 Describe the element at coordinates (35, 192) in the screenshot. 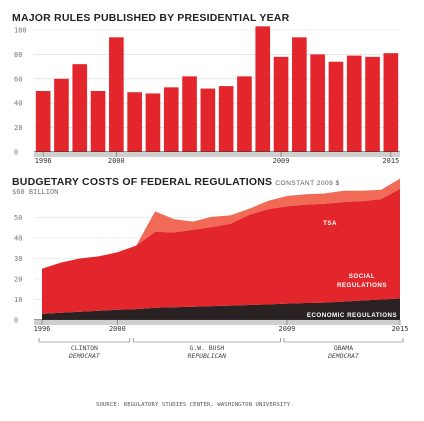

I see `area-y-axis-label: $60 BILLION` at that location.